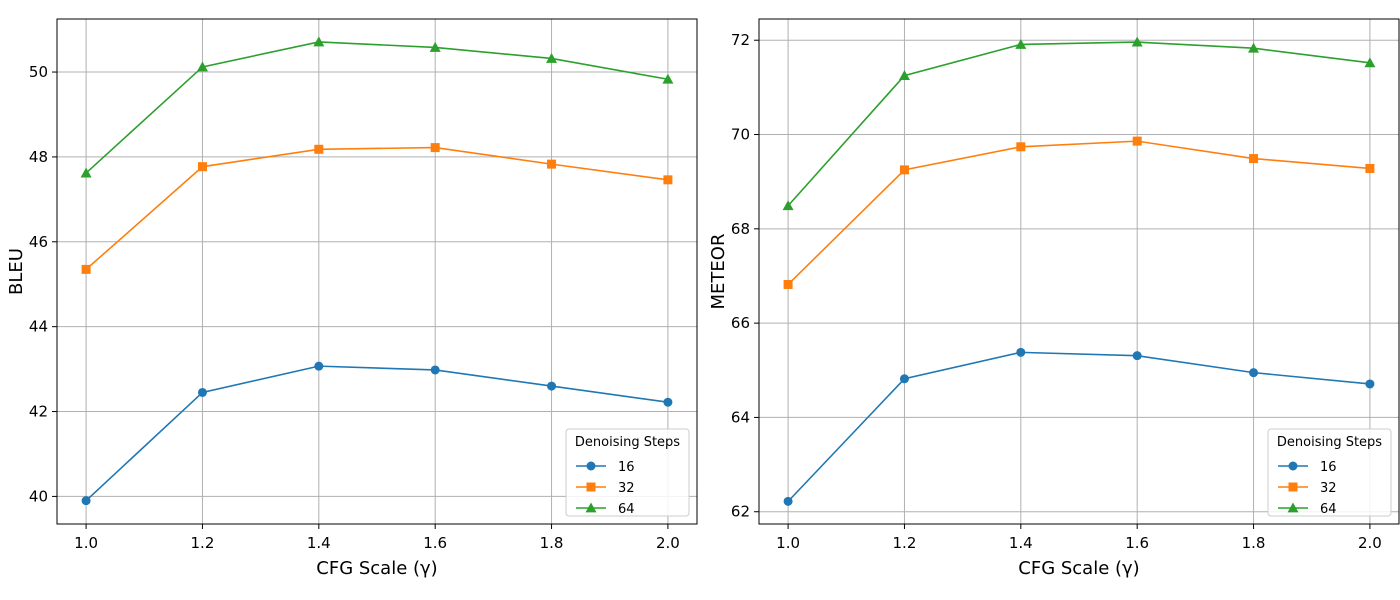  What do you see at coordinates (38, 157) in the screenshot?
I see `y-tick-label: 48` at bounding box center [38, 157].